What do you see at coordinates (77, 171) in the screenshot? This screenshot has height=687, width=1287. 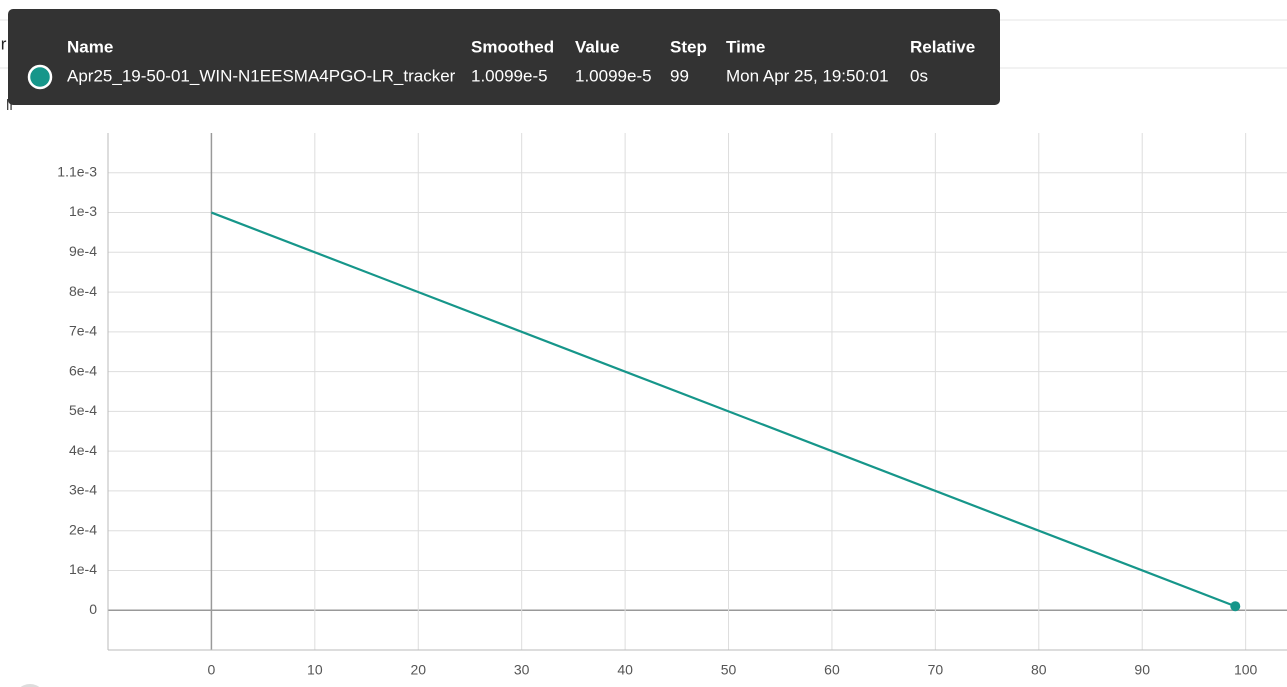 I see `y-tick-label: 1.1e-3` at bounding box center [77, 171].